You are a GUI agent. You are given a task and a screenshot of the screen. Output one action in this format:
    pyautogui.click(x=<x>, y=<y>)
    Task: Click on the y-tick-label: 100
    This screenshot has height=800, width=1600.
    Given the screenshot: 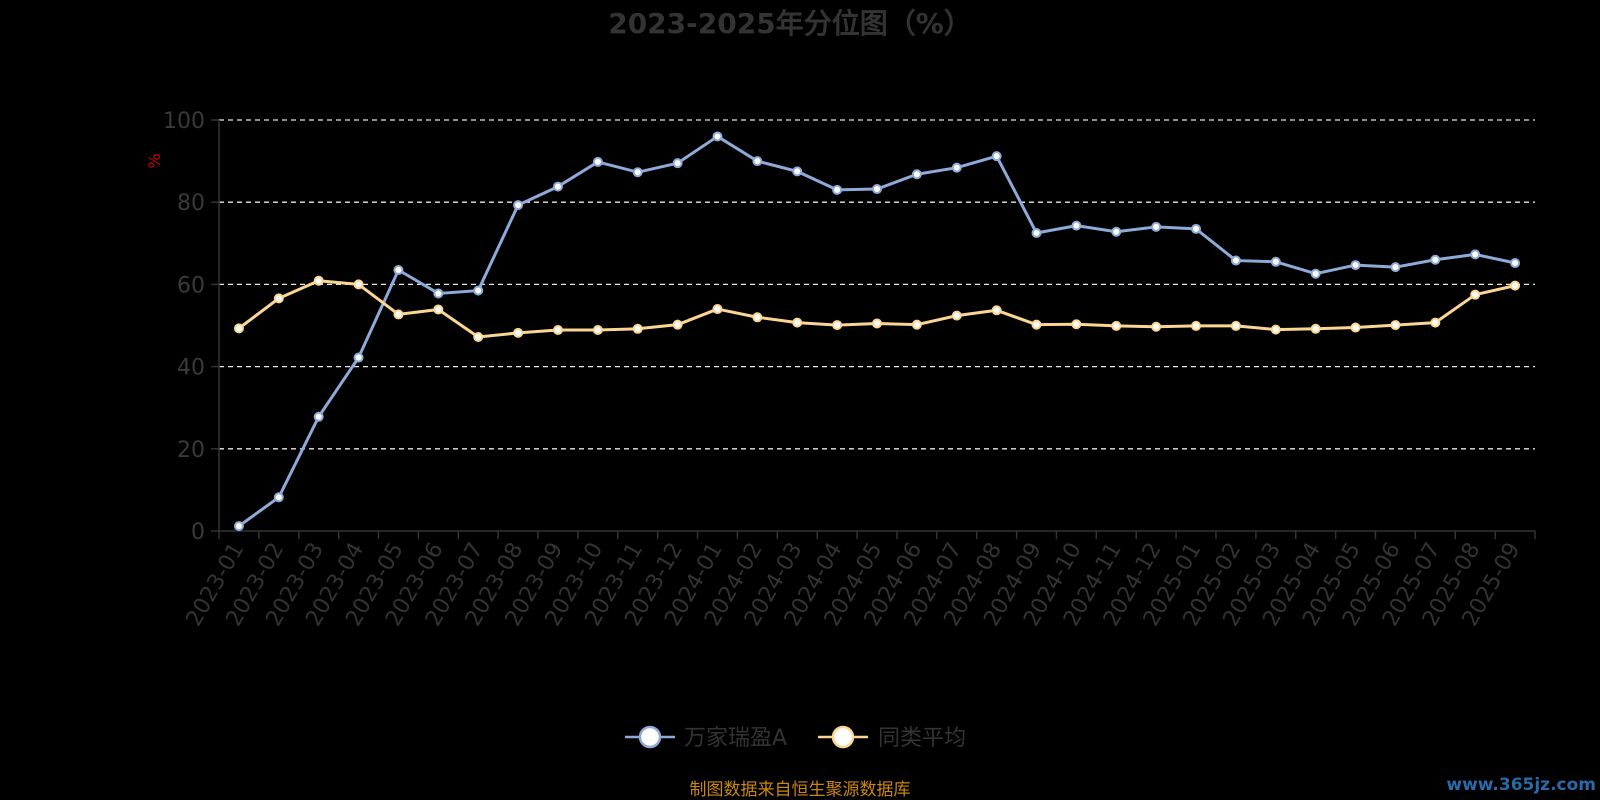 What is the action you would take?
    pyautogui.click(x=184, y=121)
    